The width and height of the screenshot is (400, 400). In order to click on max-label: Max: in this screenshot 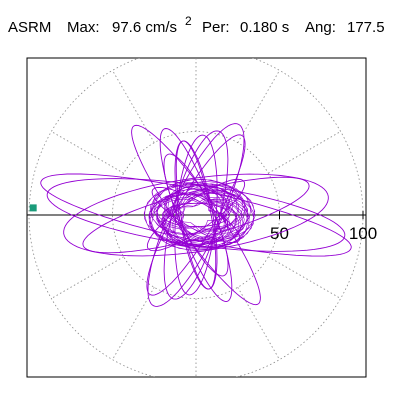, I will do `click(83, 27)`.